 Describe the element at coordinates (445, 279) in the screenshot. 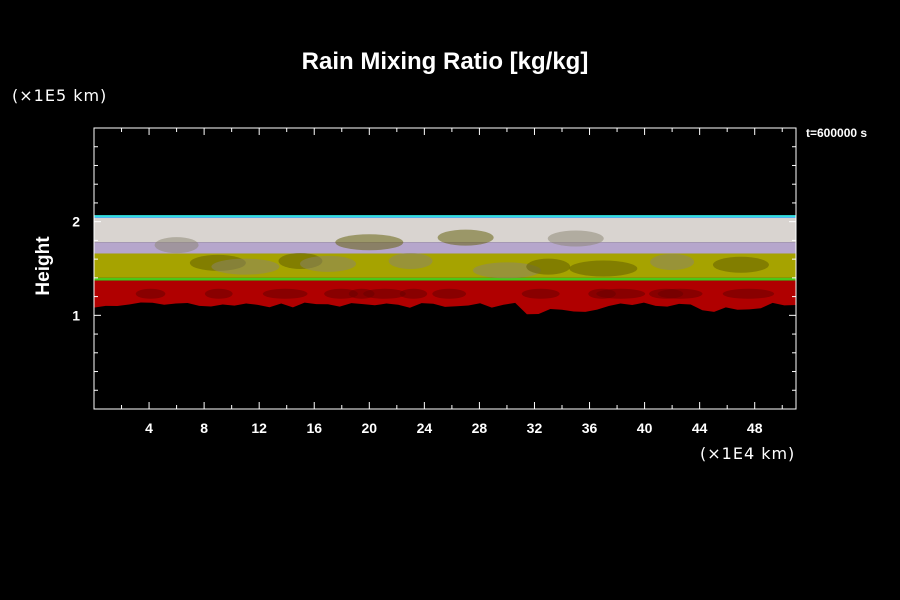

I see `band-green-edge` at that location.